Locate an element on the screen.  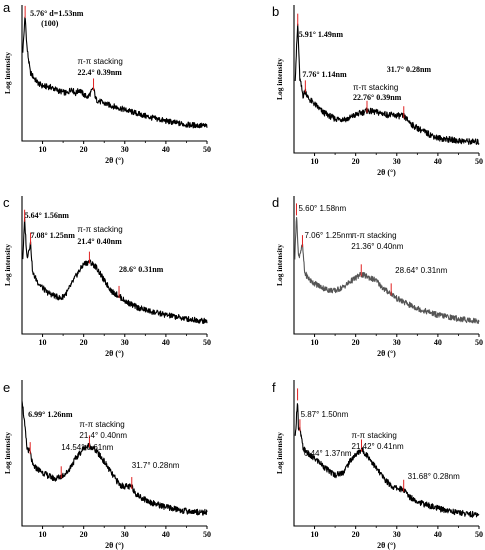
xrd-trace-d is located at coordinates (387, 270).